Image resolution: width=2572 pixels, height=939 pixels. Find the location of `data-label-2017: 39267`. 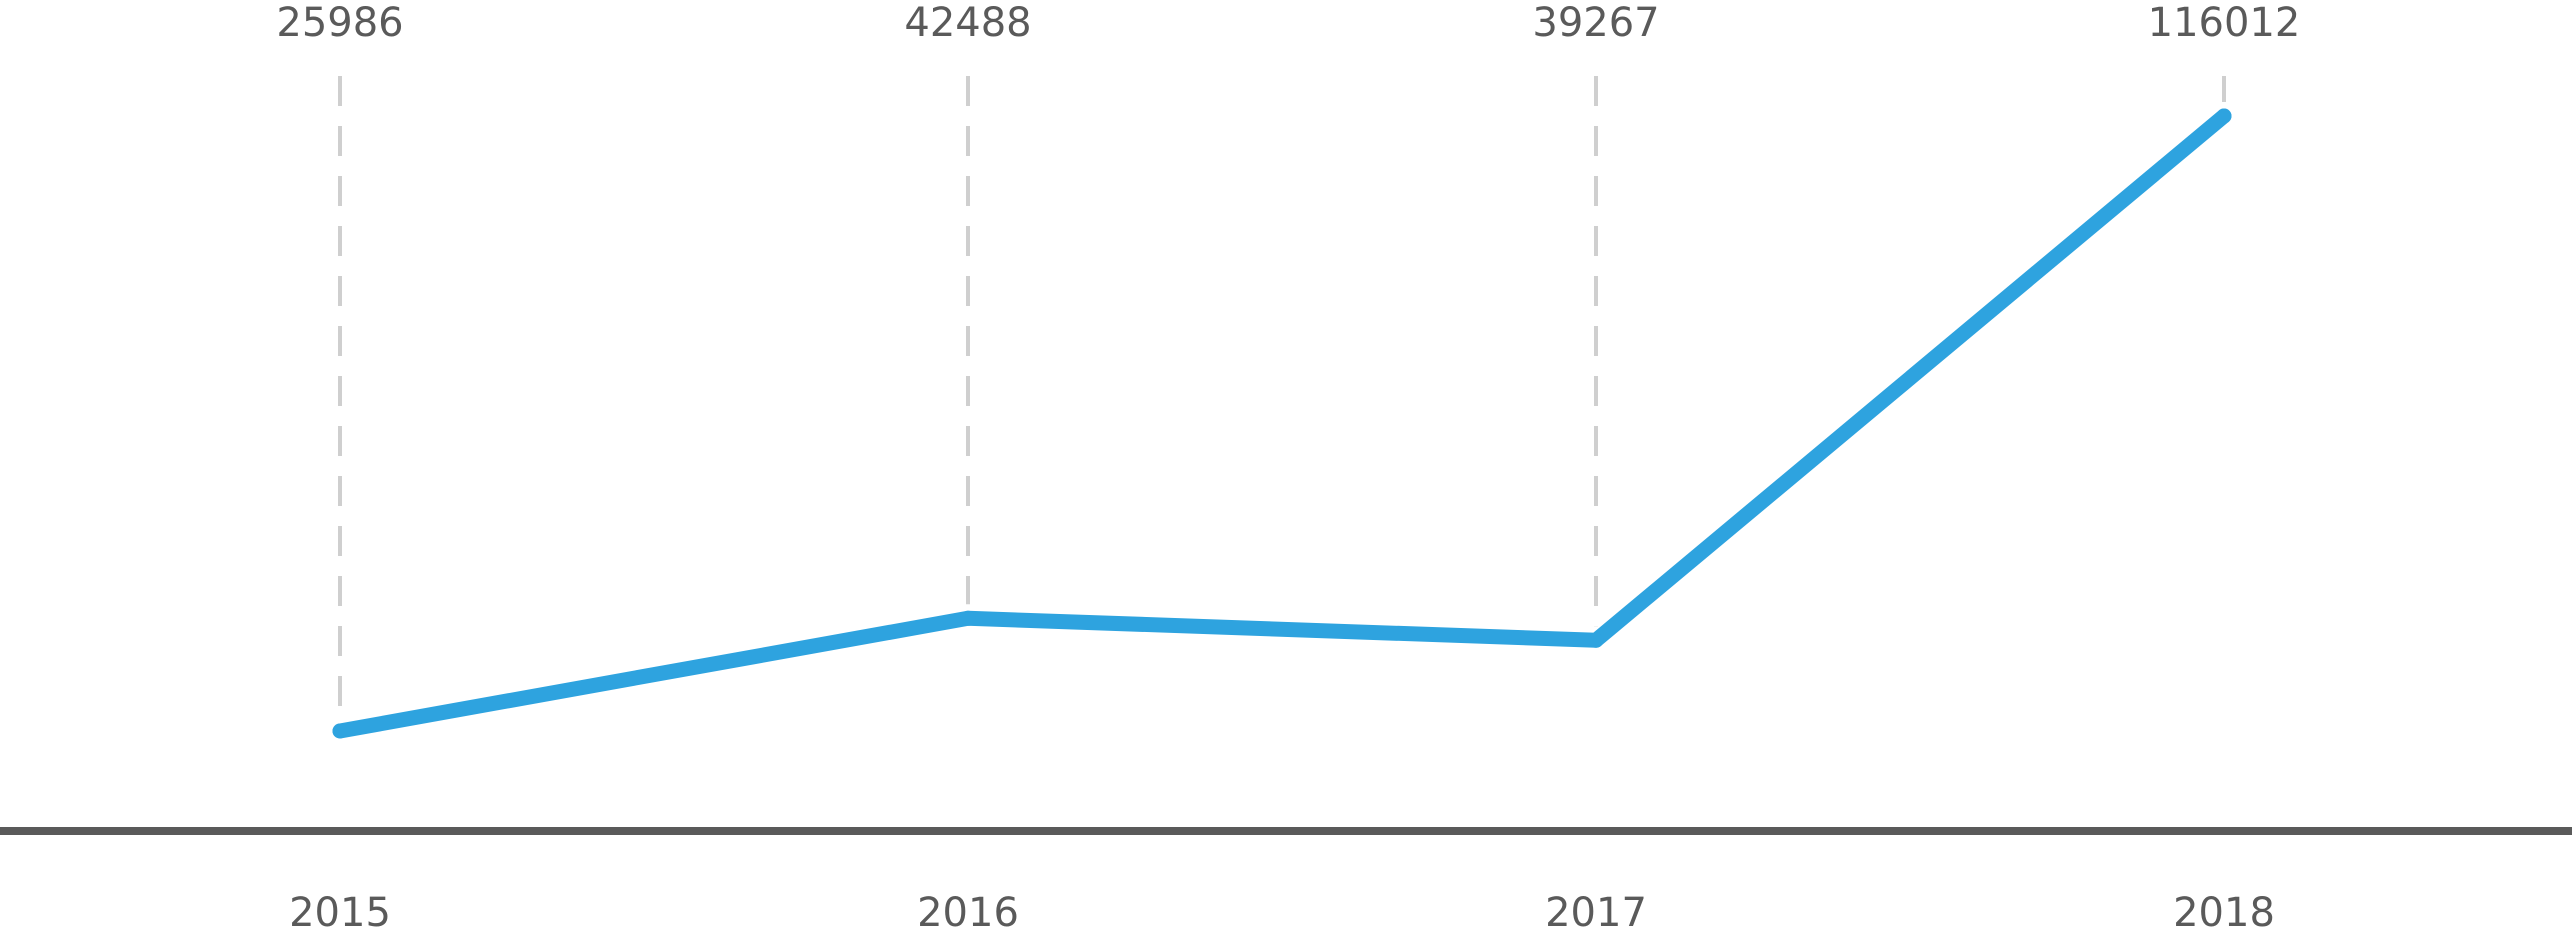

data-label-2017: 39267 is located at coordinates (1595, 23).